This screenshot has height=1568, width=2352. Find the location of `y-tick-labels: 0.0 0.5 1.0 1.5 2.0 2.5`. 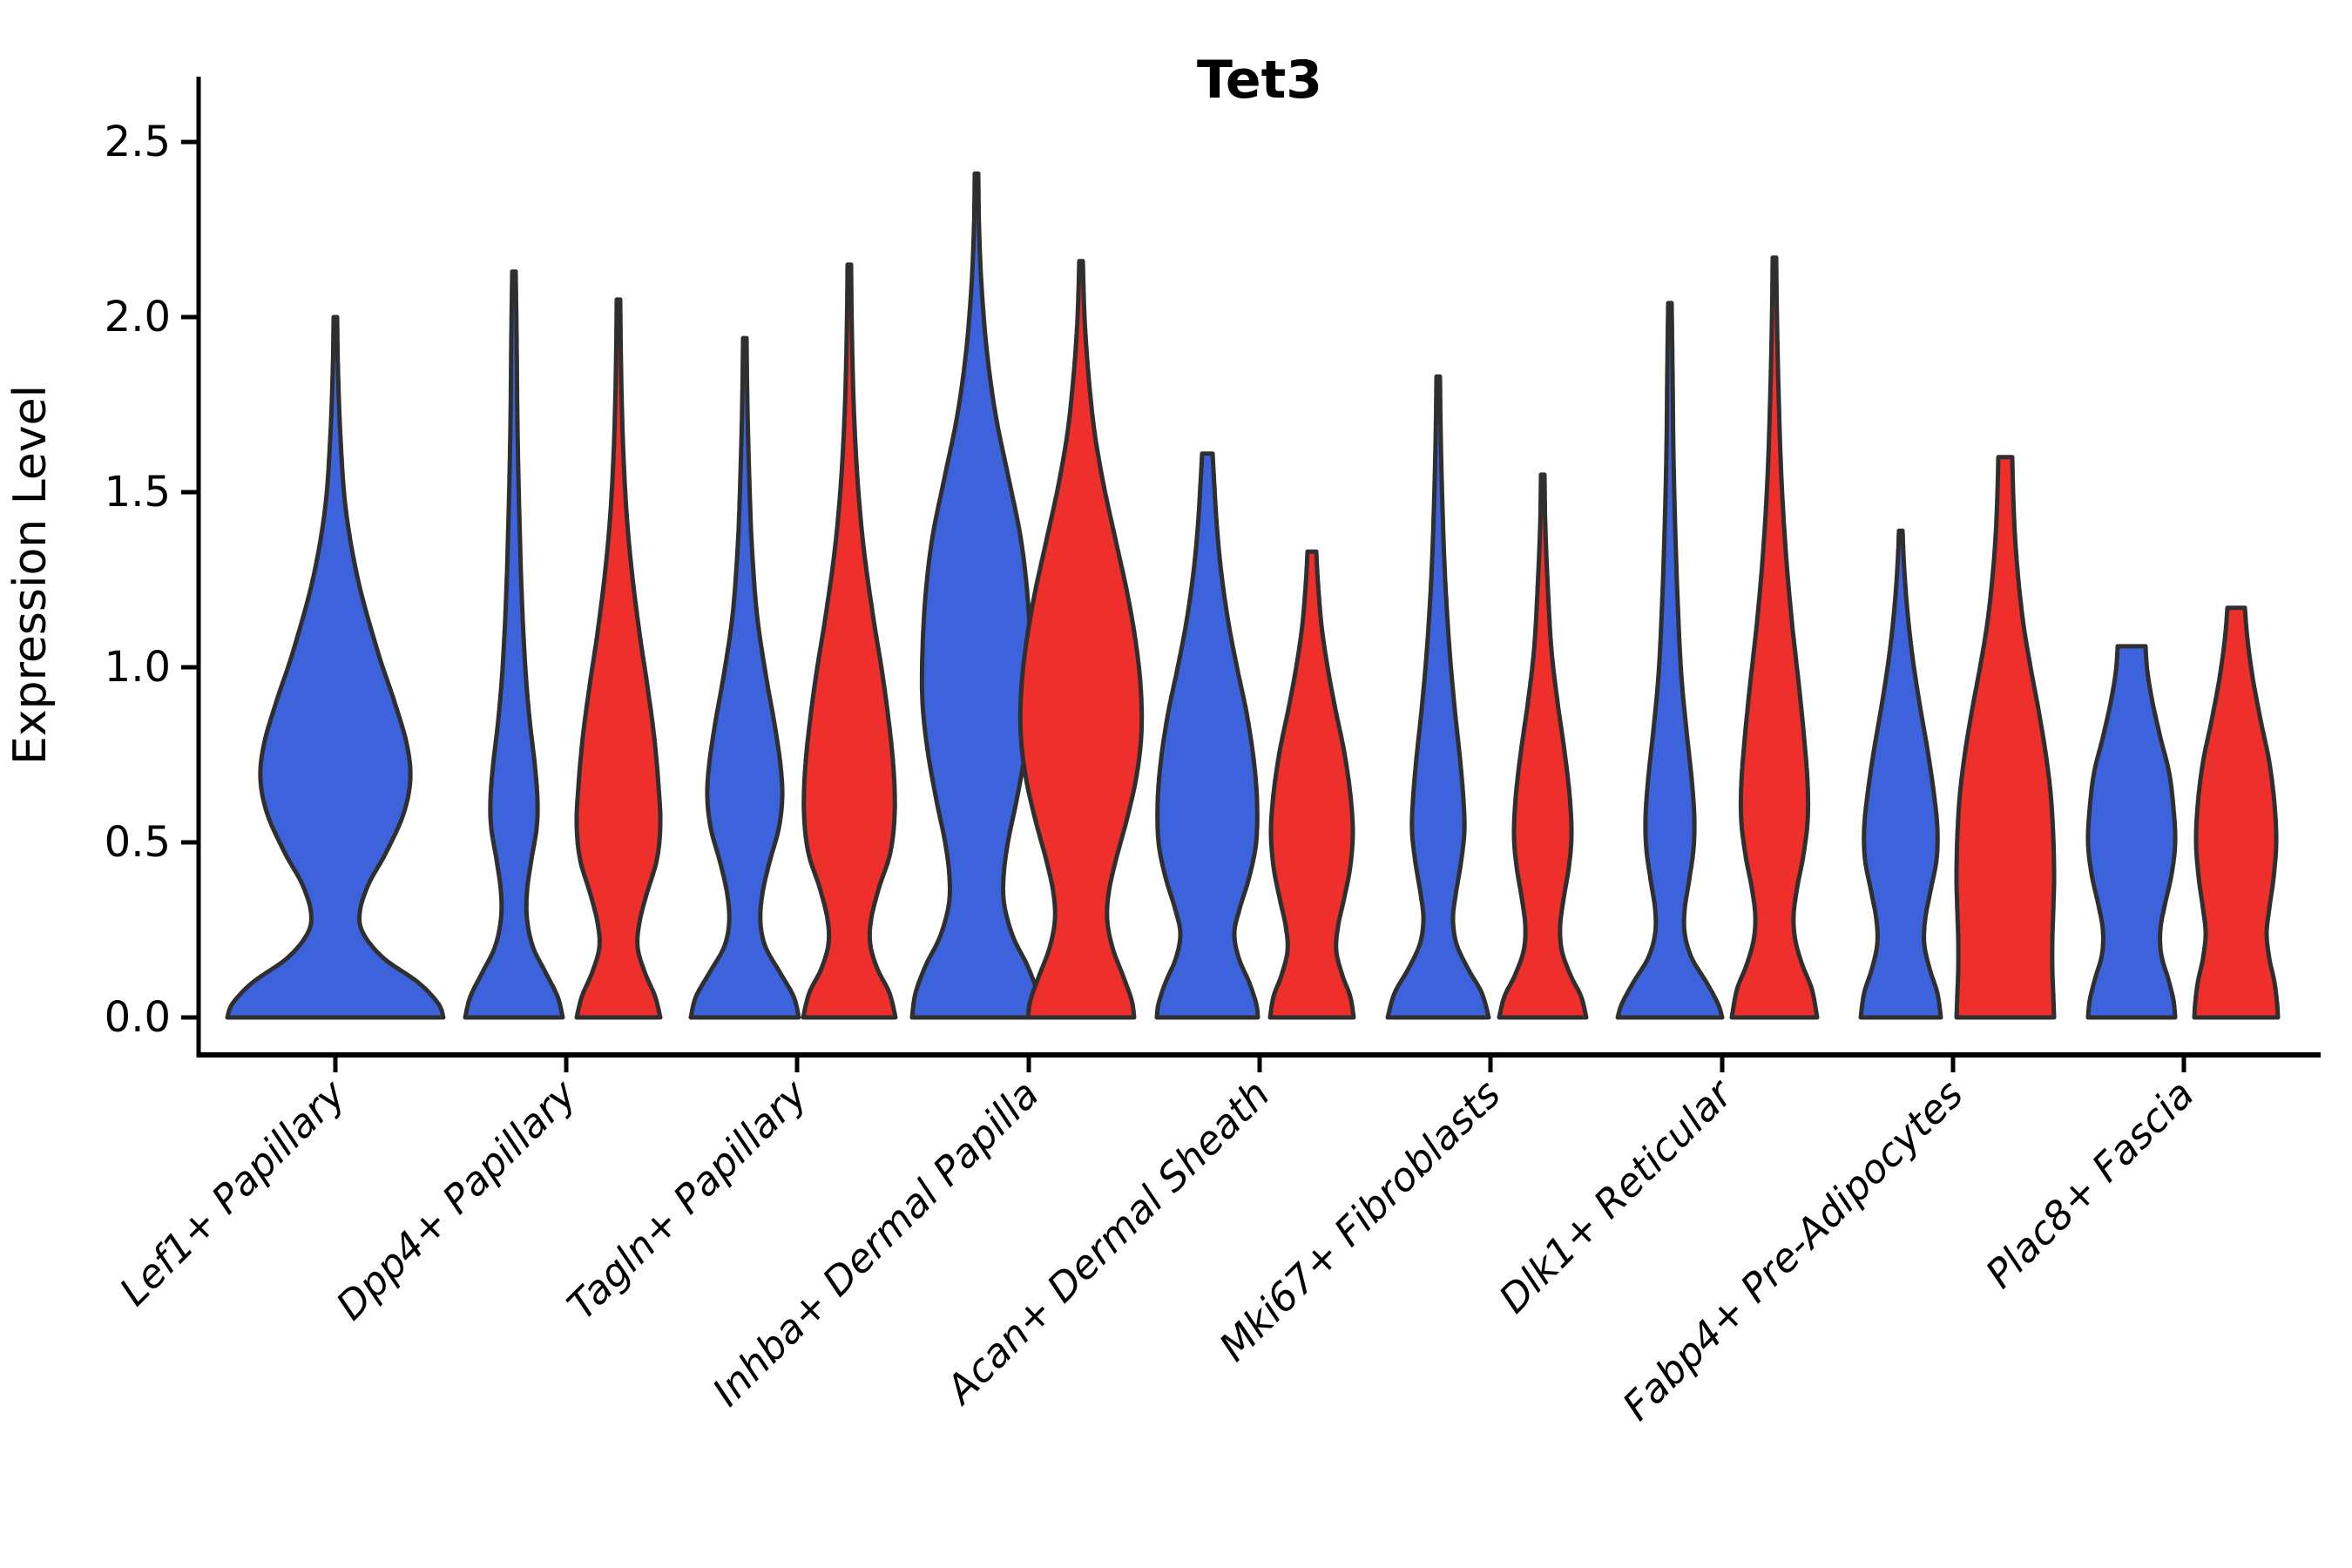

y-tick-labels: 0.0 0.5 1.0 1.5 2.0 2.5 is located at coordinates (152, 580).